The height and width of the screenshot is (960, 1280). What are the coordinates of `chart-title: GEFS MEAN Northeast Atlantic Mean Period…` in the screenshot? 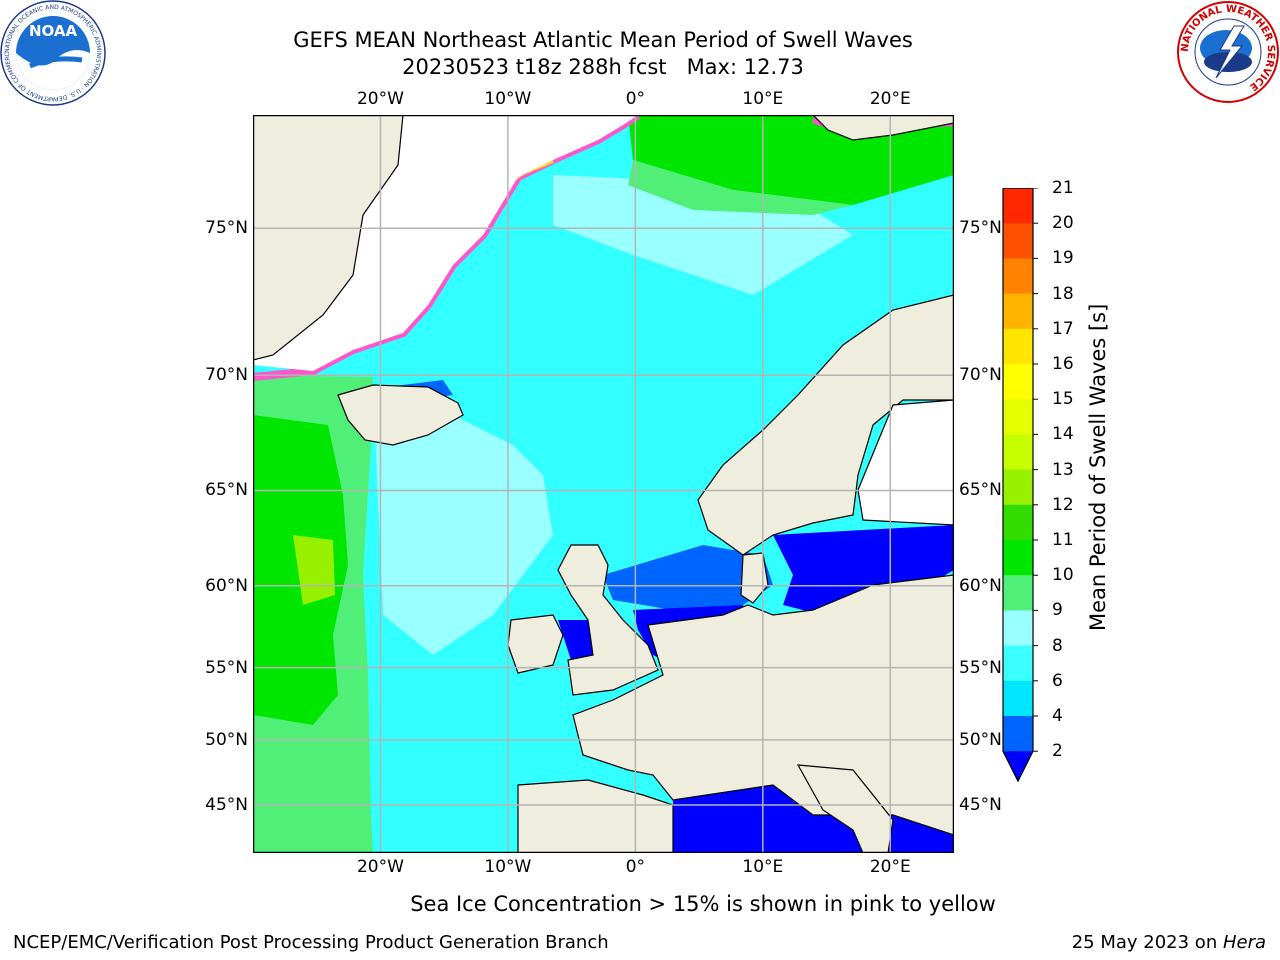 It's located at (603, 40).